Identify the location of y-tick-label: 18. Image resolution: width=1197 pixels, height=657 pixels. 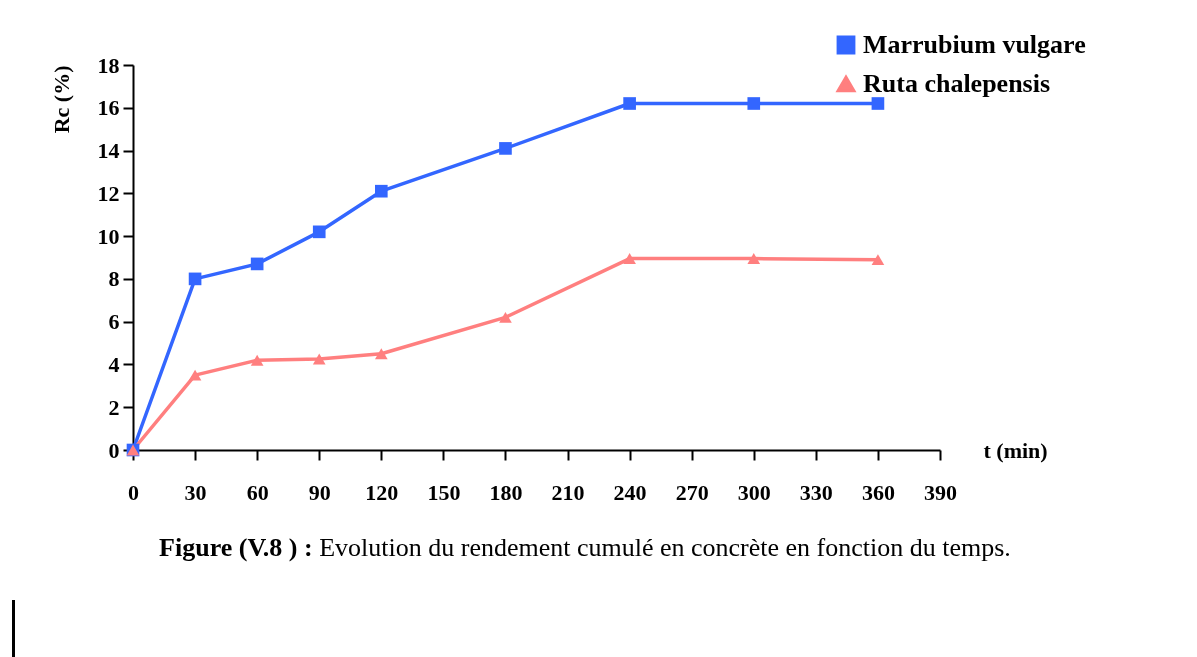
(108, 65).